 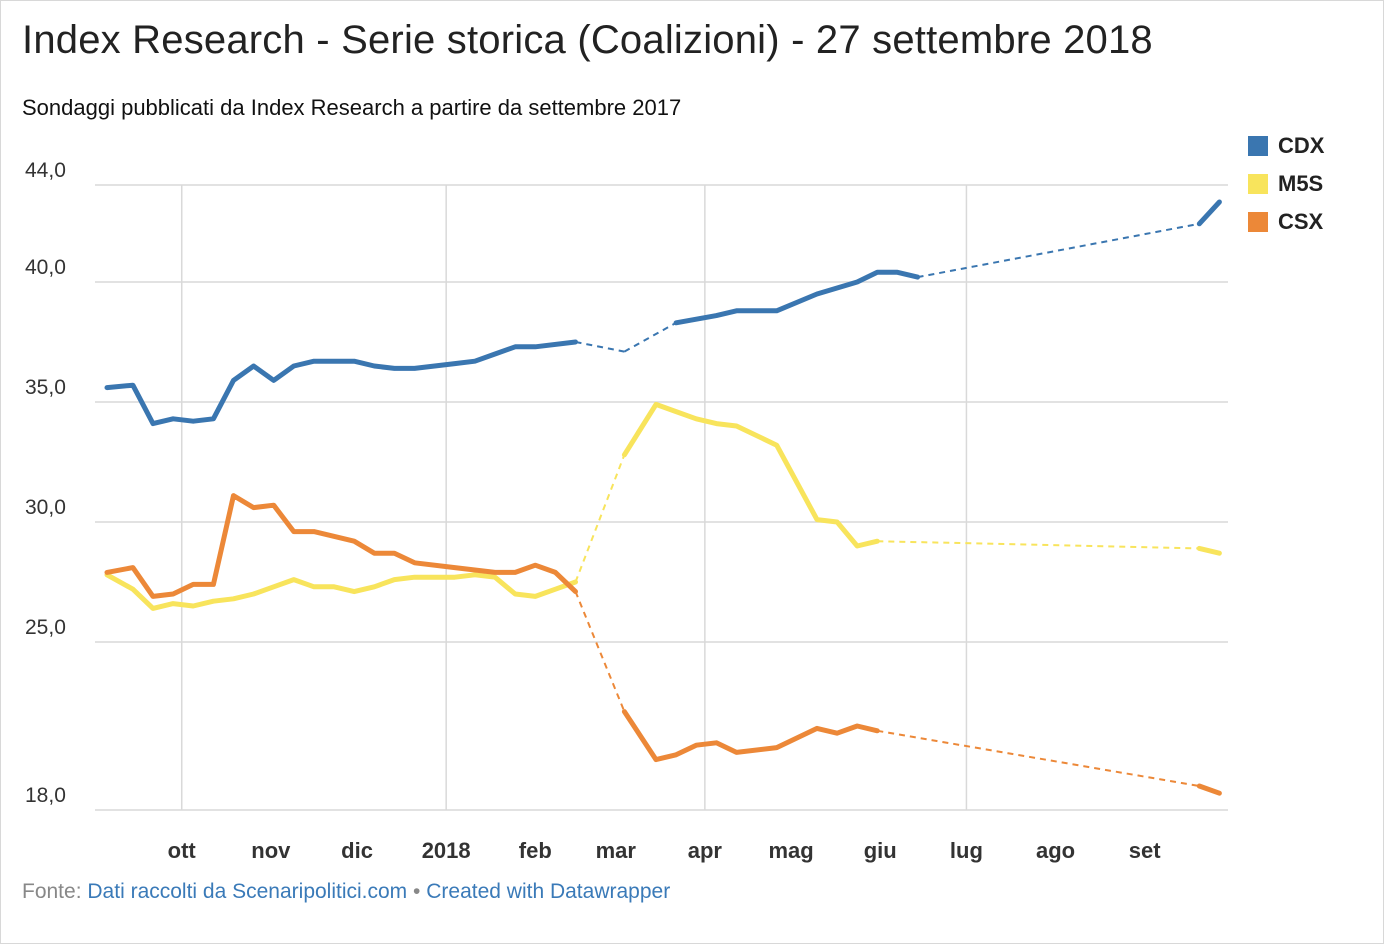 What do you see at coordinates (1055, 850) in the screenshot?
I see `x-tick-label: ago` at bounding box center [1055, 850].